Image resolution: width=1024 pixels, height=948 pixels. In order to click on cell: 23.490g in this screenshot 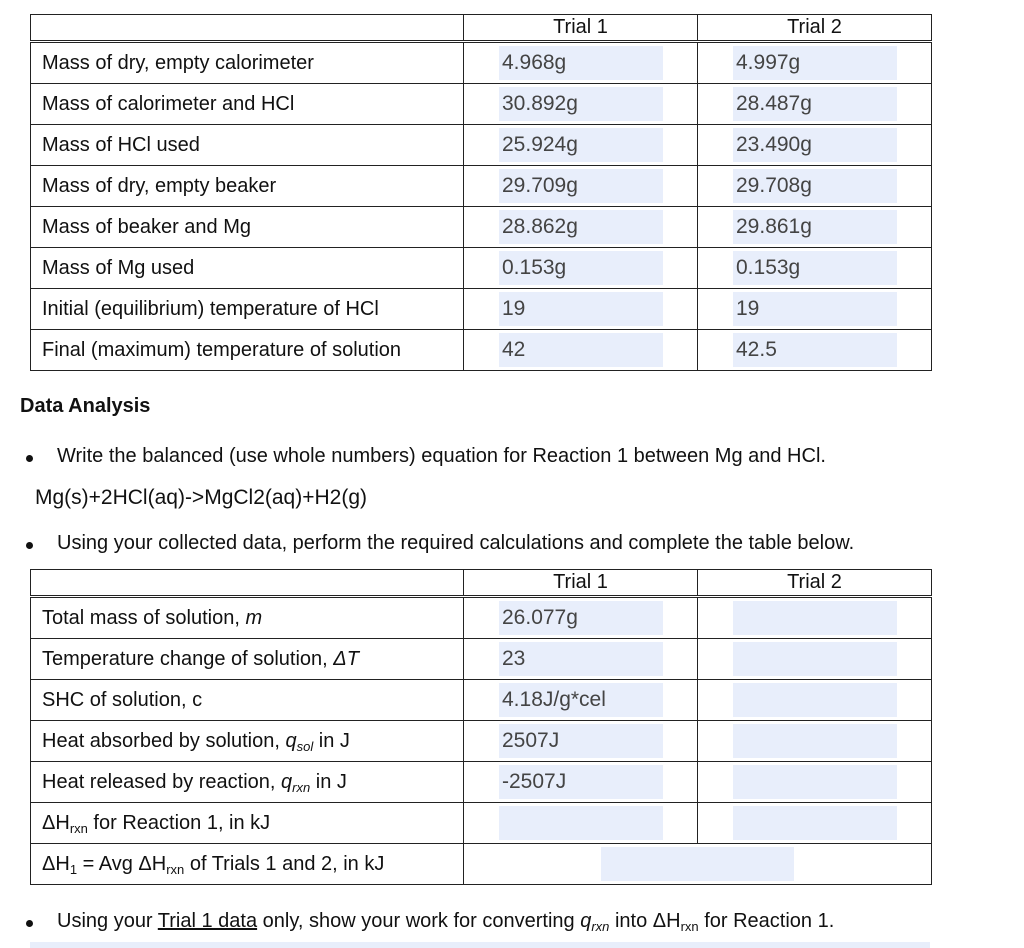, I will do `click(814, 145)`.